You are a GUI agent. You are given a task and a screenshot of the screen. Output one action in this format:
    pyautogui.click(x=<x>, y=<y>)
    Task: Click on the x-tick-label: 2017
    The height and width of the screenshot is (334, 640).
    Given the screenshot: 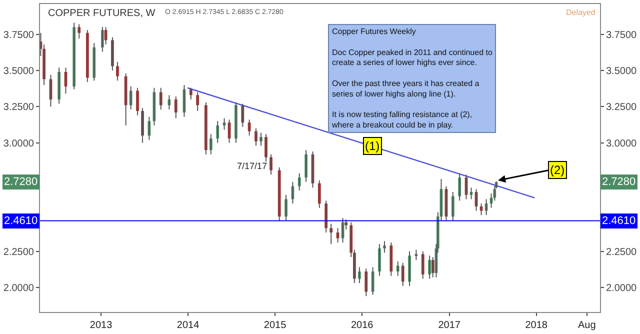 What is the action you would take?
    pyautogui.click(x=449, y=325)
    